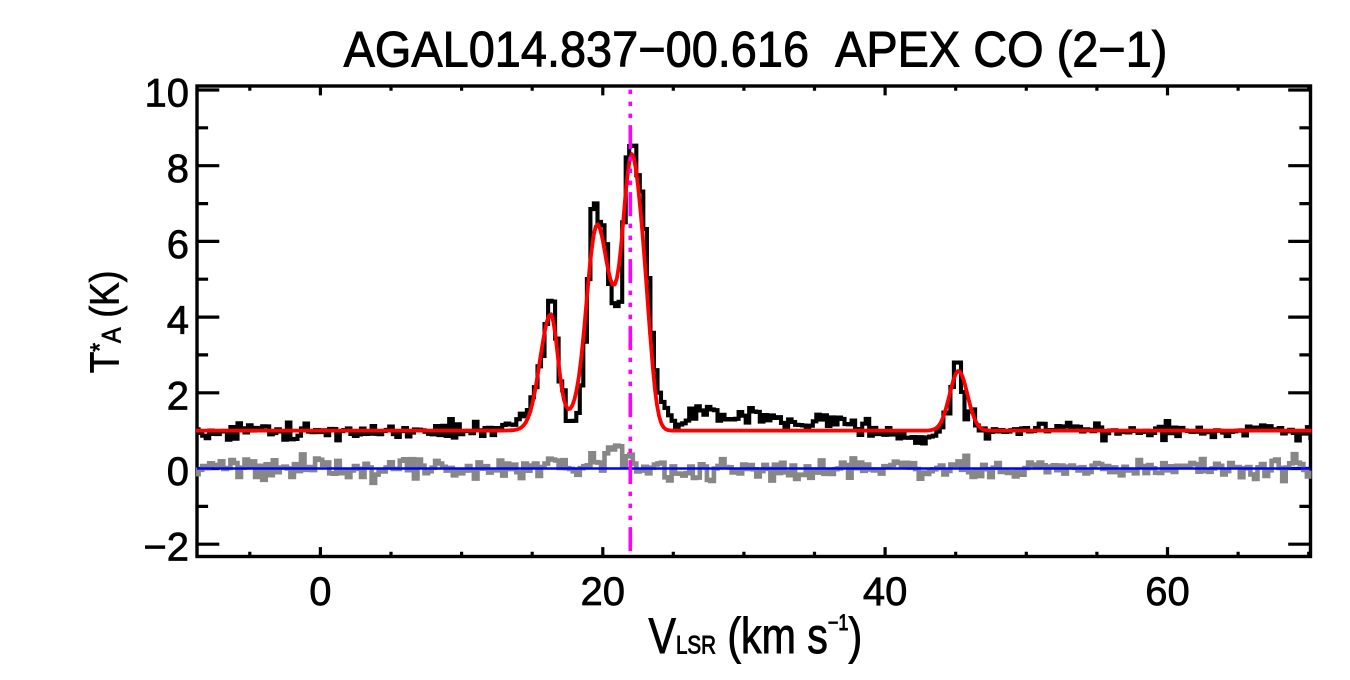 The height and width of the screenshot is (680, 1350). Describe the element at coordinates (178, 321) in the screenshot. I see `svg-text: 4` at that location.